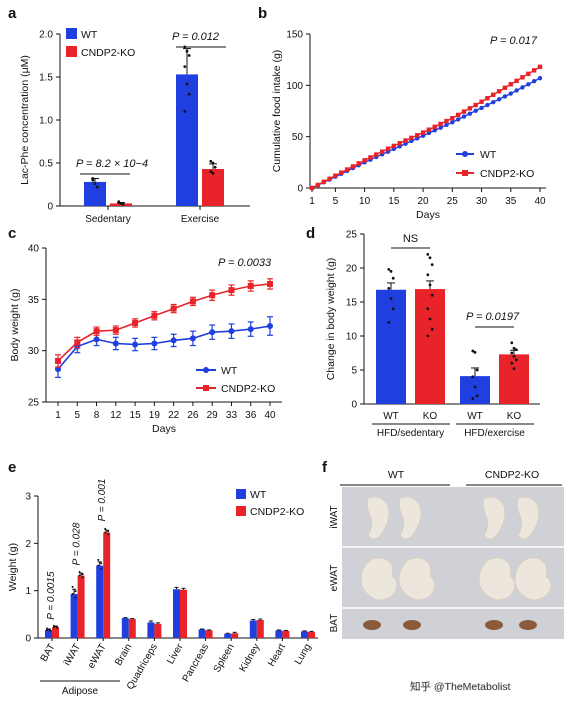 The image size is (582, 708). Describe the element at coordinates (95, 193) in the screenshot. I see `a-bar-WT-Sedentary` at that location.